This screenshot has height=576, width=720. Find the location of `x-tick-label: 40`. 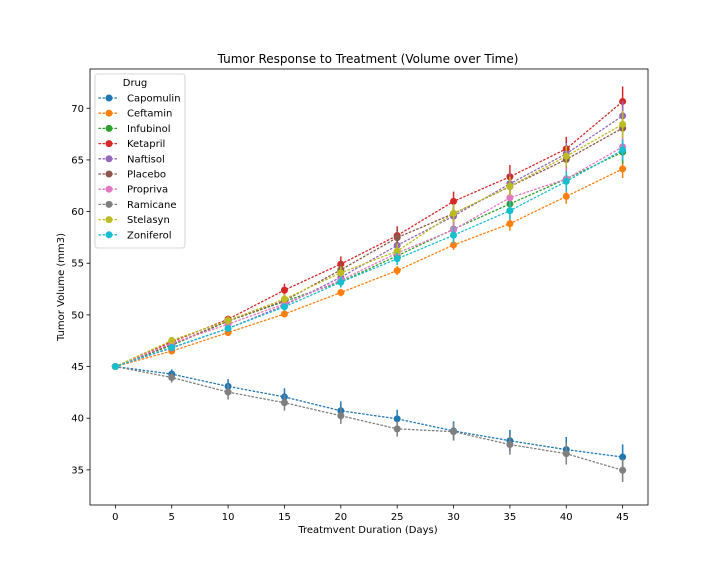

x-tick-label: 40 is located at coordinates (566, 517).